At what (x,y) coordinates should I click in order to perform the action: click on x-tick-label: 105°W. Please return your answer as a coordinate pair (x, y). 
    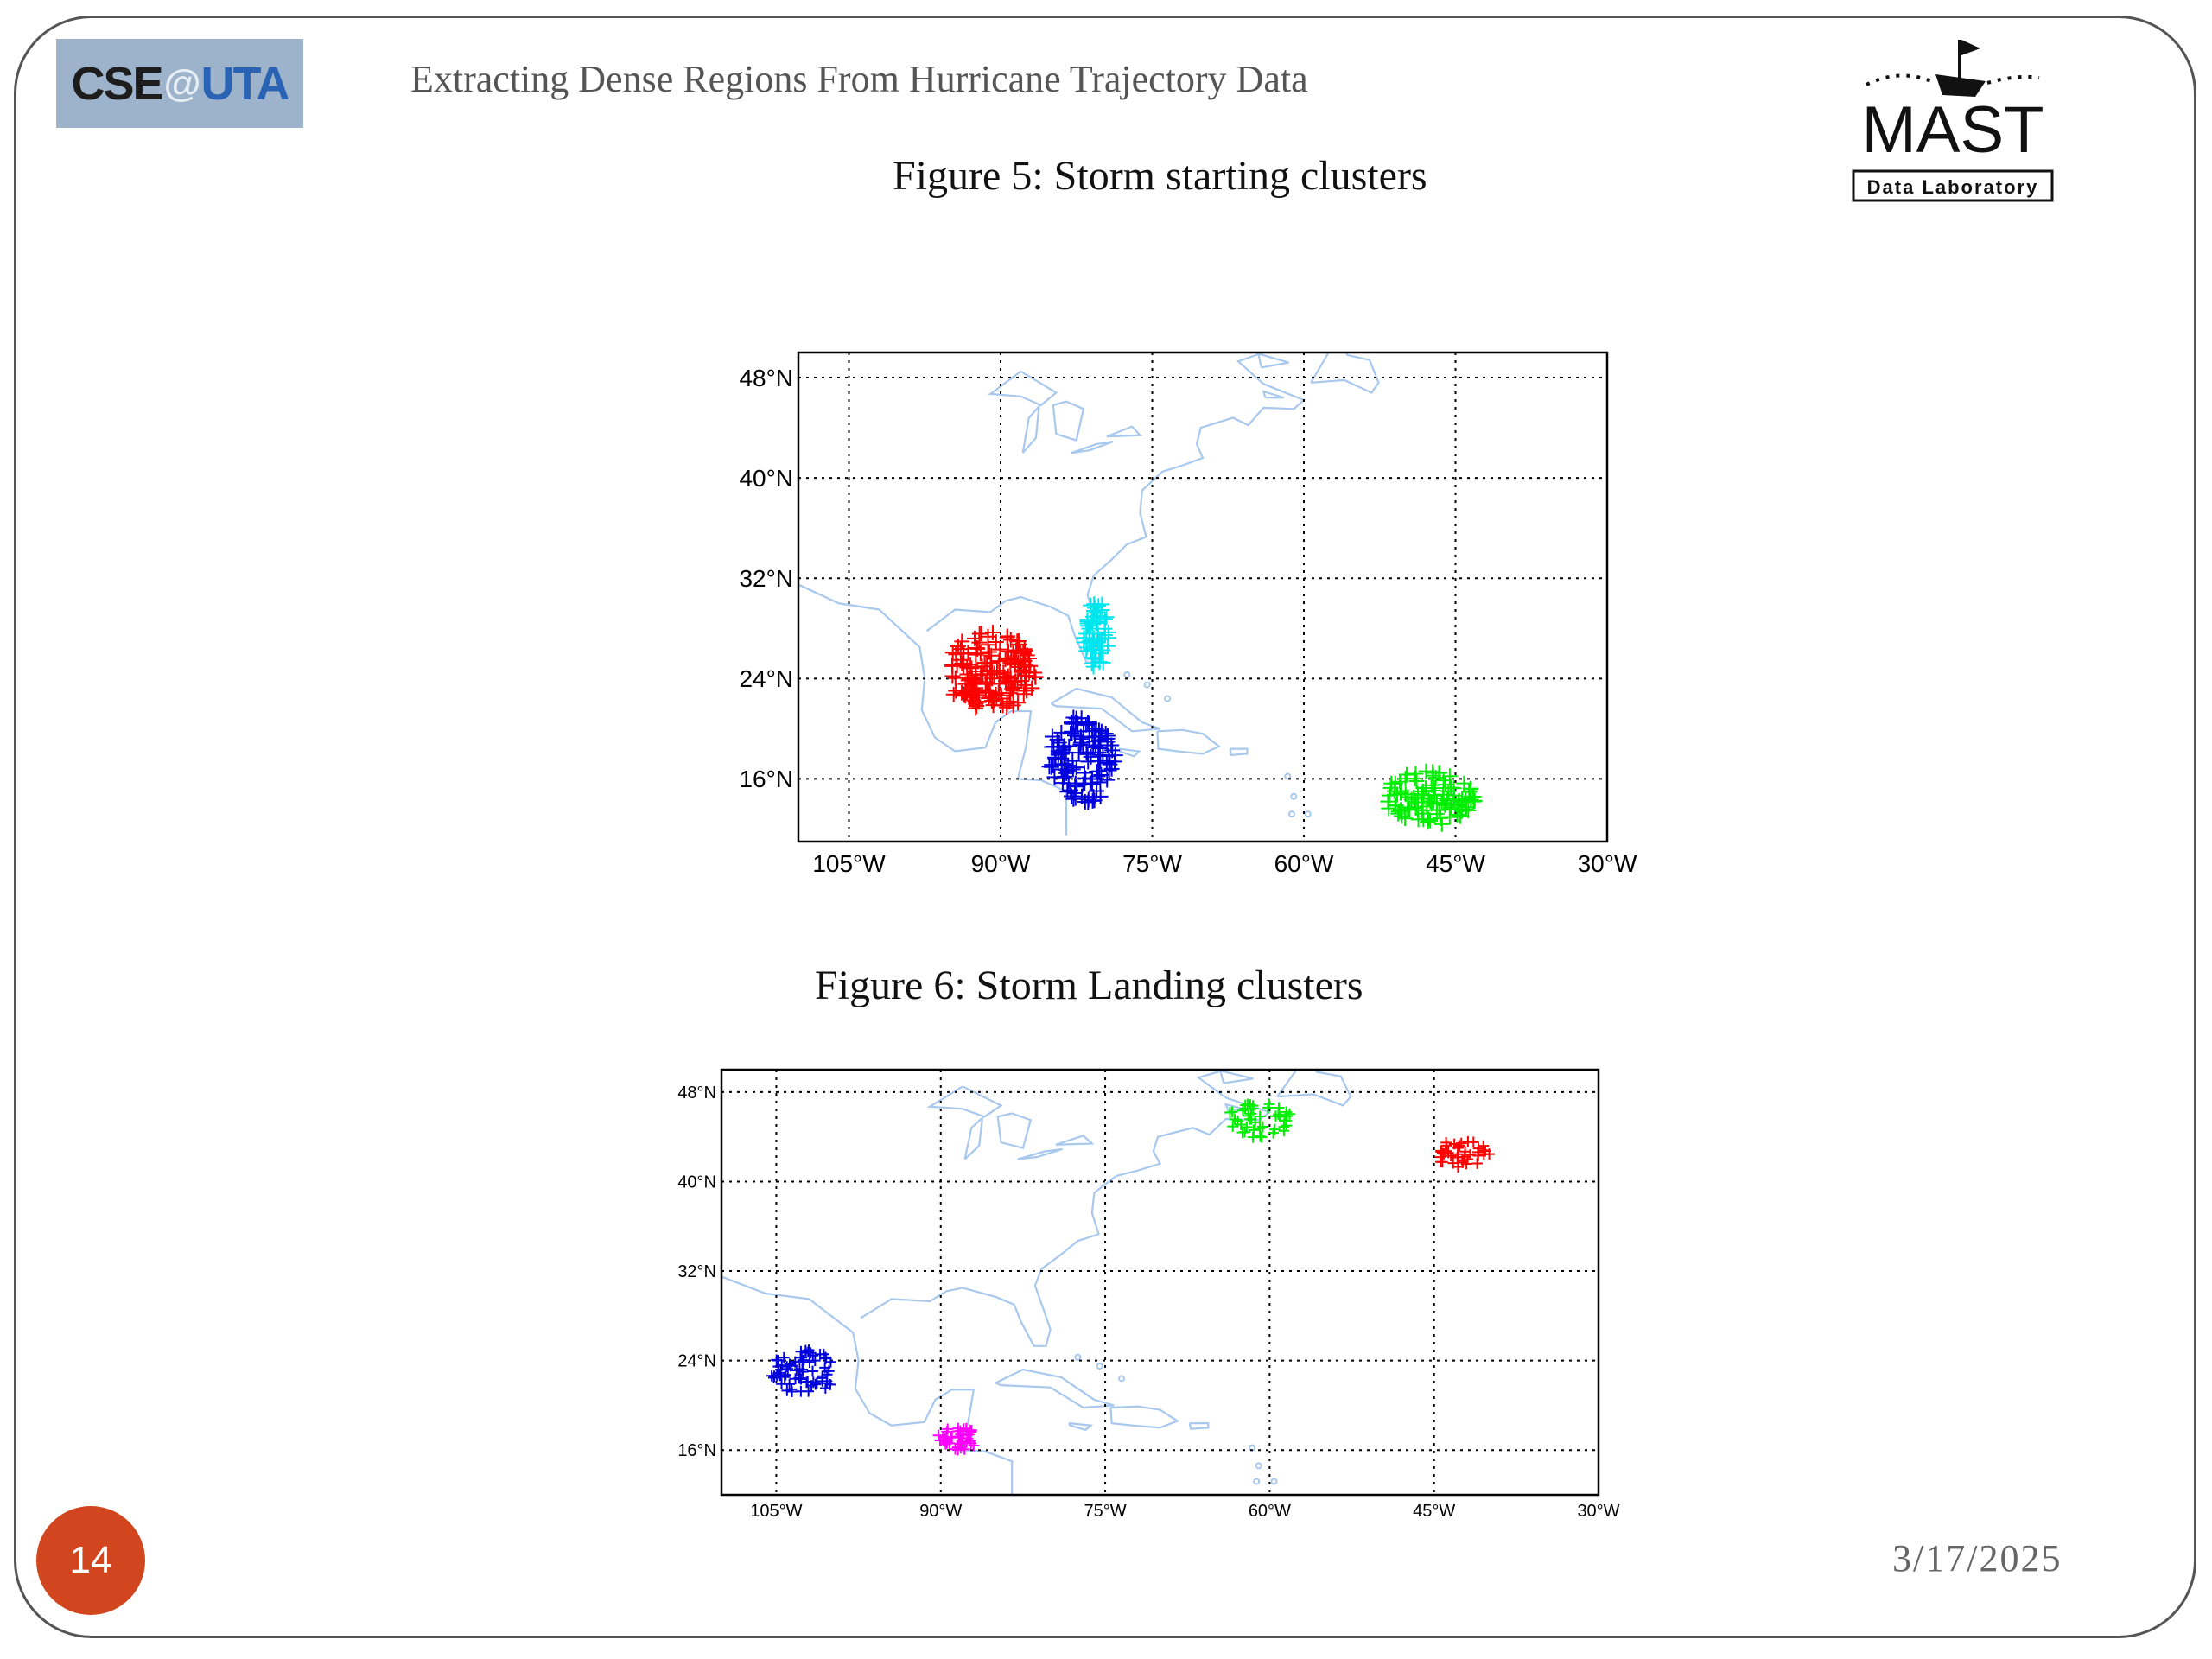
    Looking at the image, I should click on (849, 863).